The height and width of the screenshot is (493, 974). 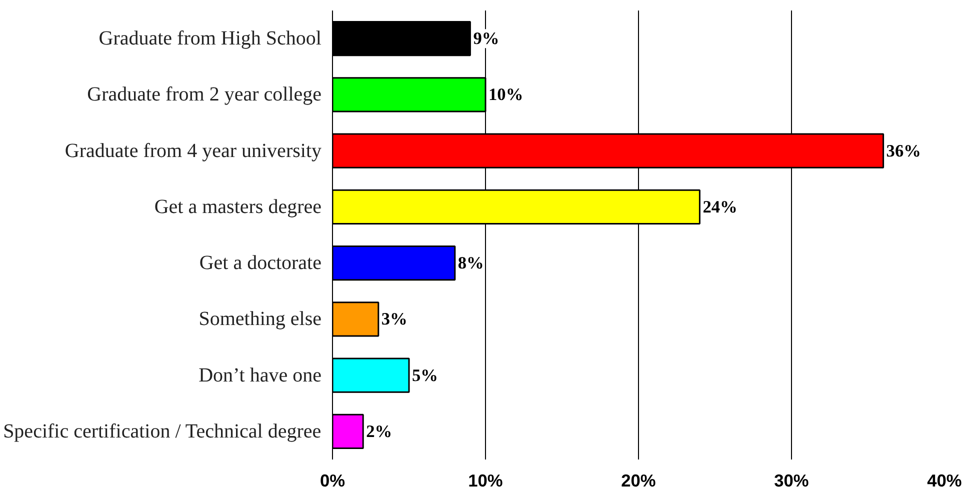 I want to click on y-tick-label: Specific certification / Technical degree, so click(x=162, y=431).